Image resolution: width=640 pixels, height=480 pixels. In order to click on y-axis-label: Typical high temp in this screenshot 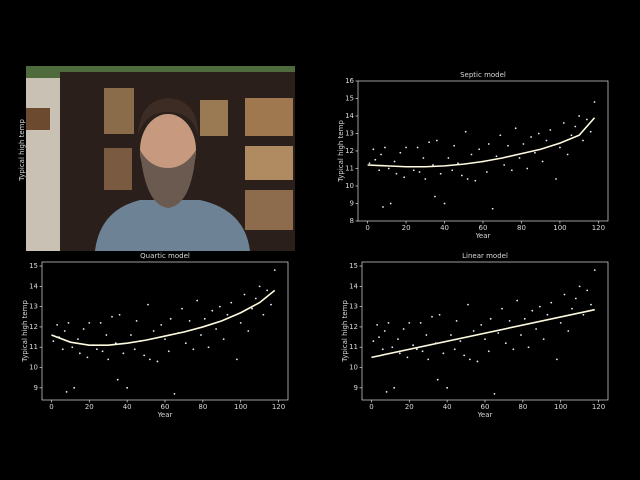, I will do `click(25, 331)`.